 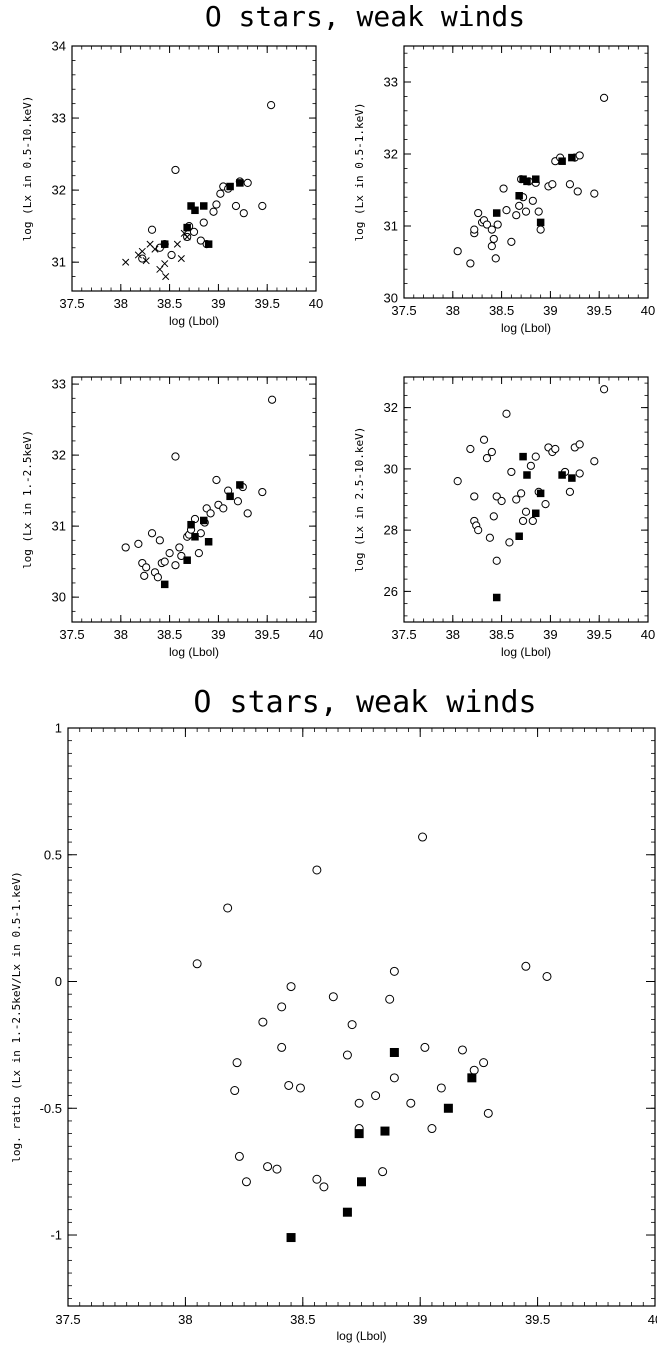 I want to click on y-axis-label: log (Lx in 0.5-1.keV), so click(x=359, y=171).